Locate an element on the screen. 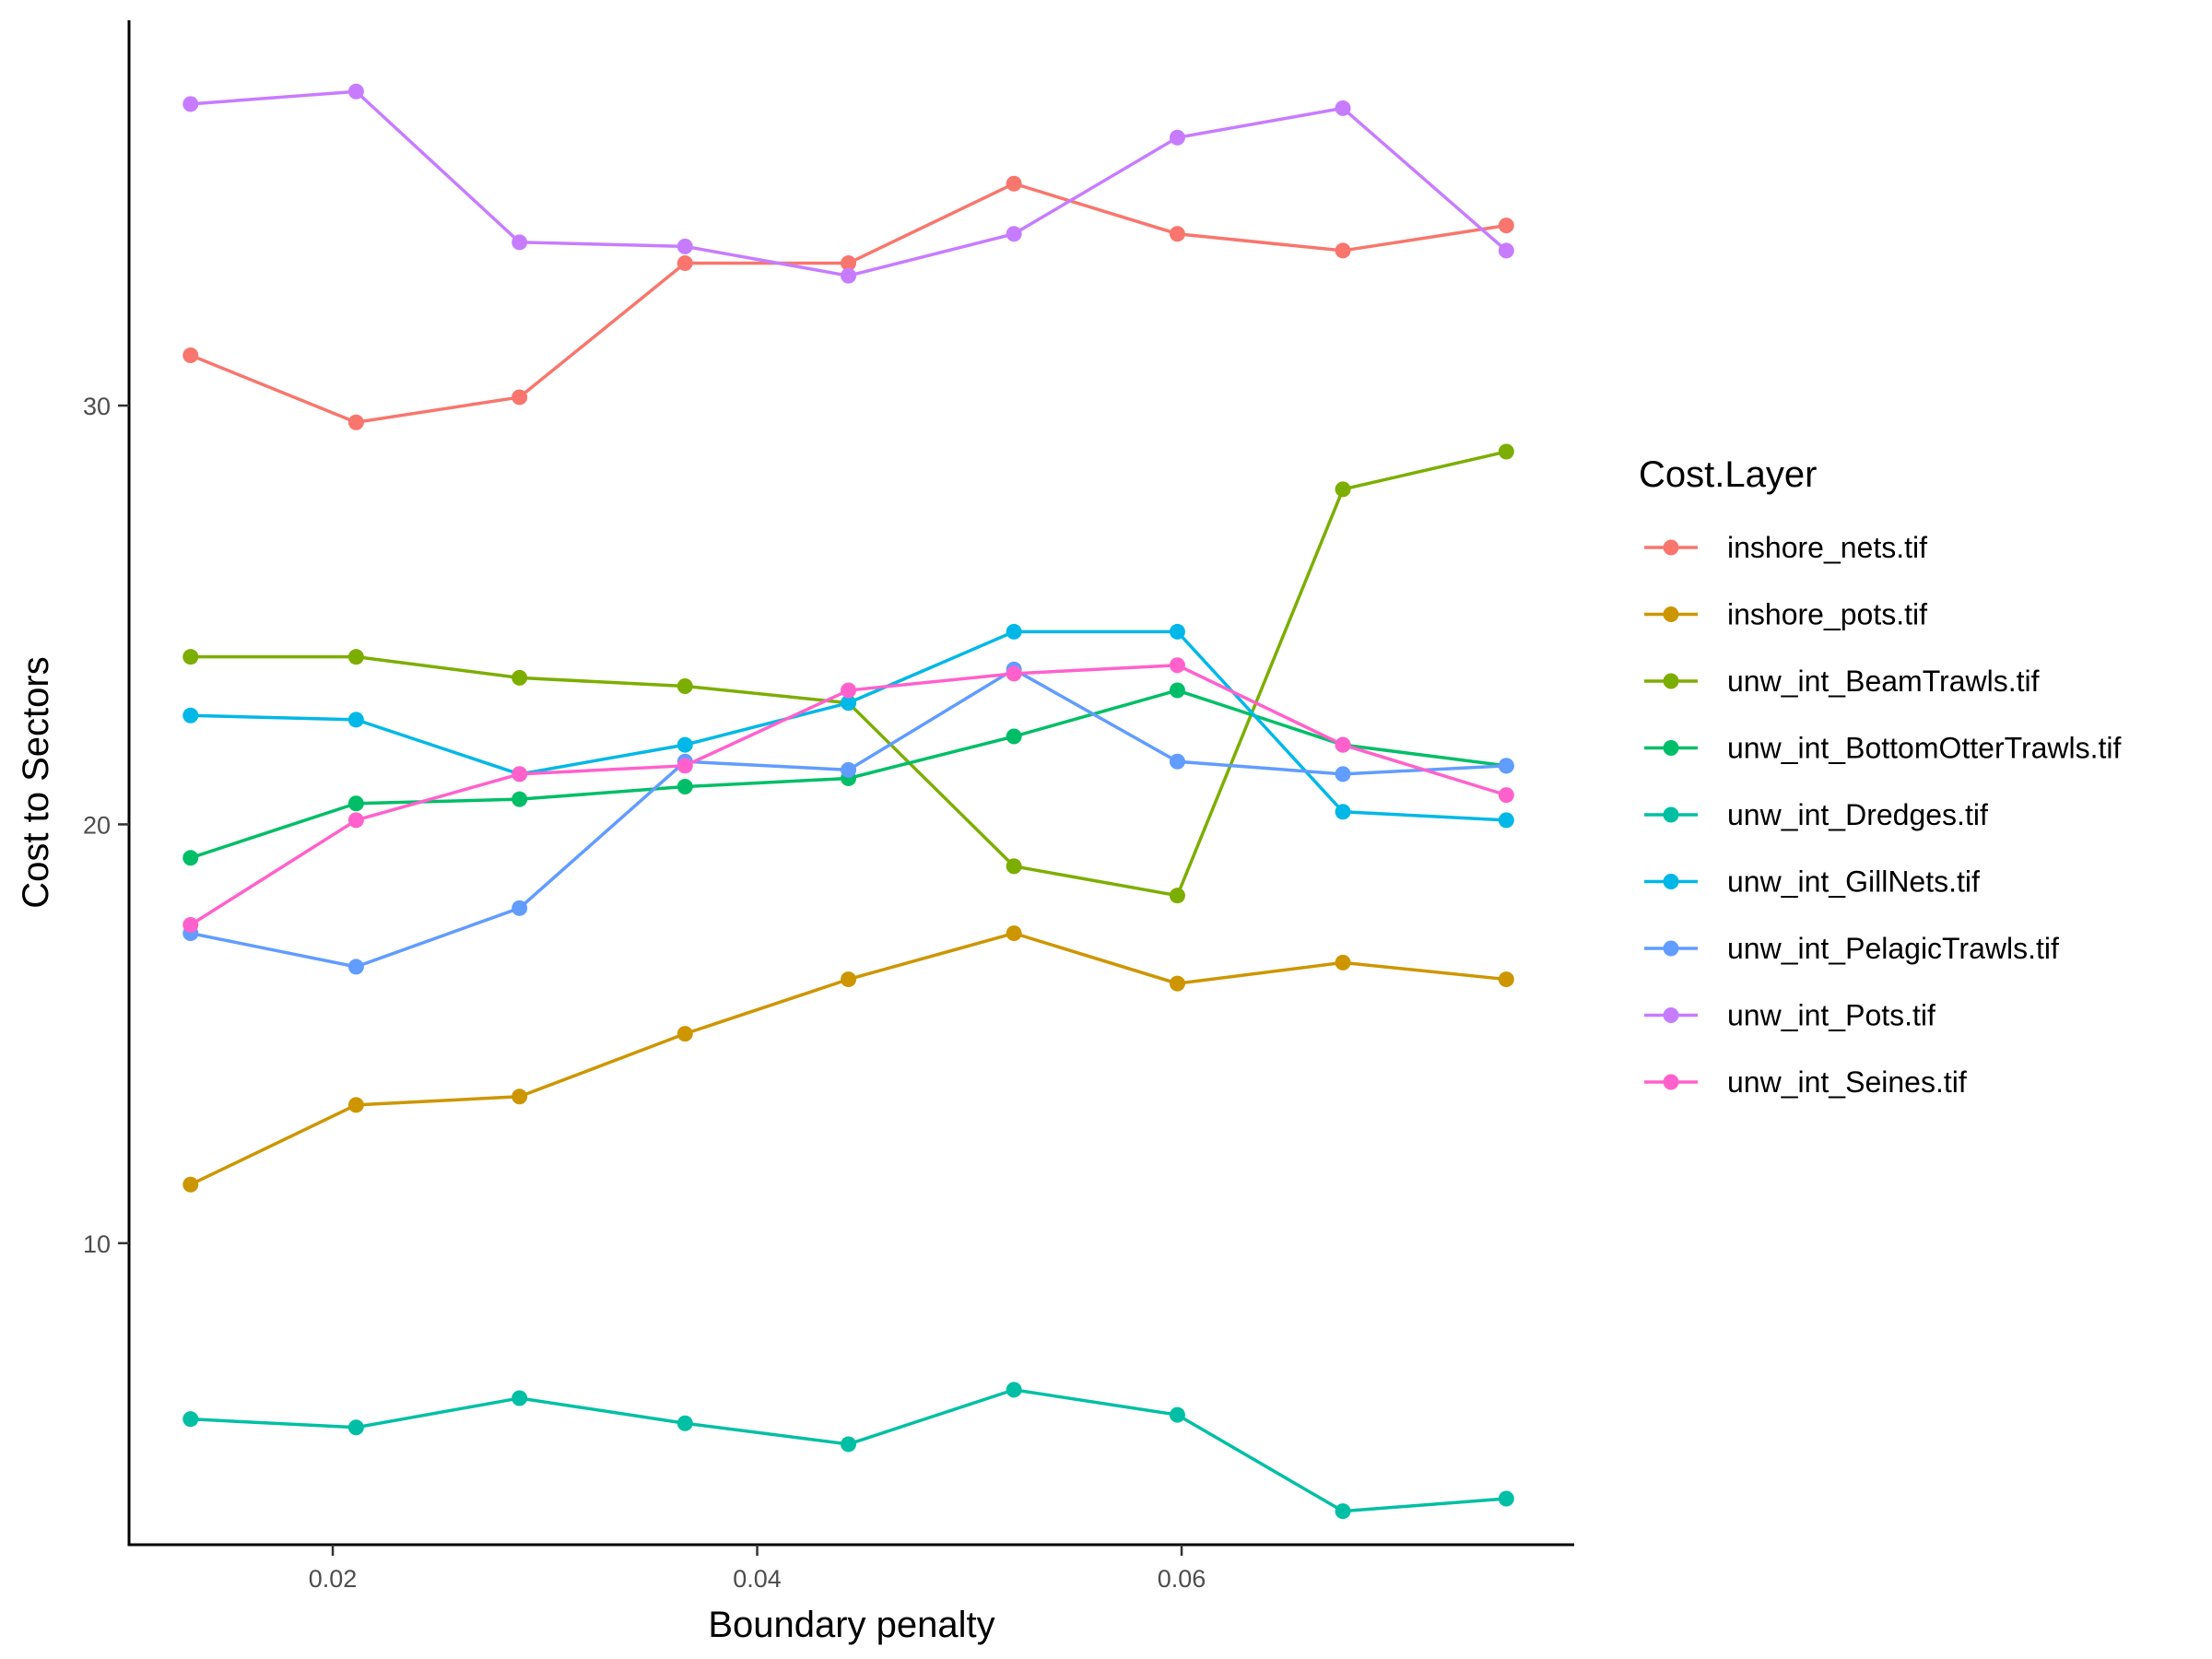 Image resolution: width=2212 pixels, height=1659 pixels. y-tick-label: 30 is located at coordinates (97, 406).